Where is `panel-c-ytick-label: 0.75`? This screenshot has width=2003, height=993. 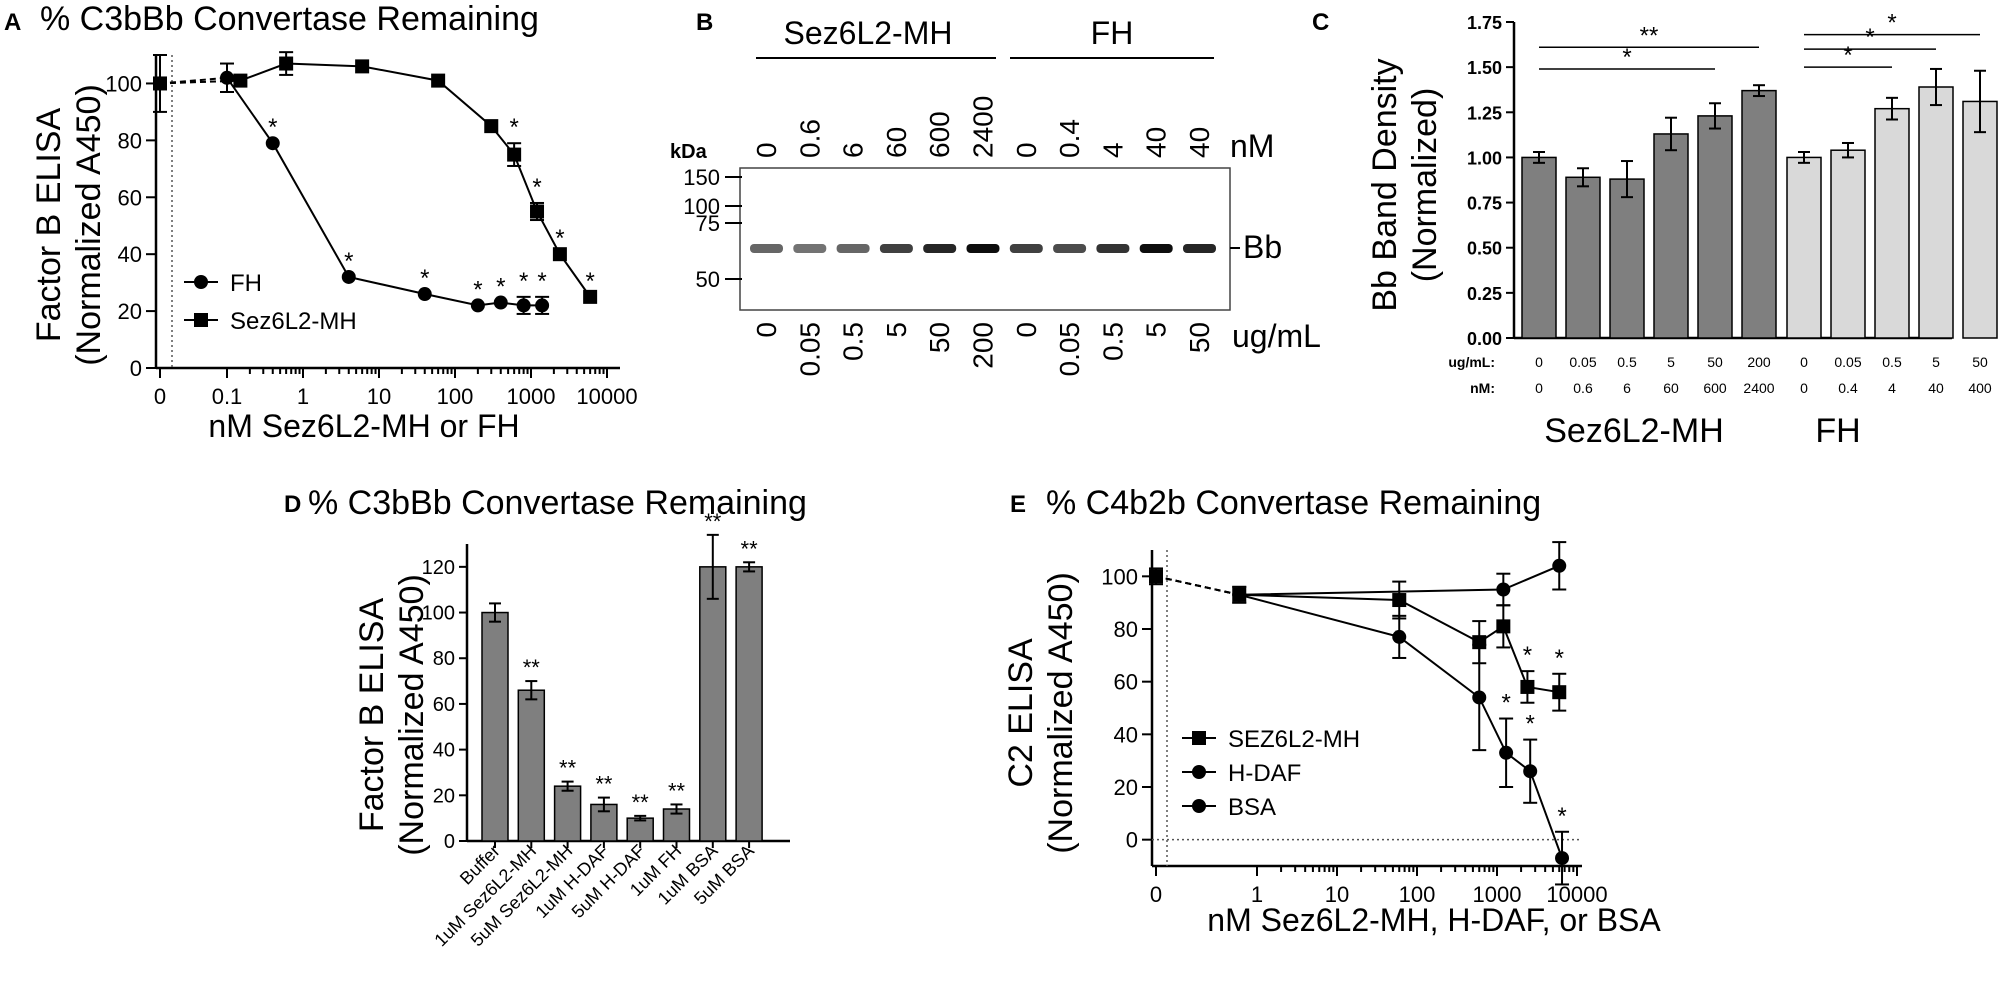 panel-c-ytick-label: 0.75 is located at coordinates (1484, 204).